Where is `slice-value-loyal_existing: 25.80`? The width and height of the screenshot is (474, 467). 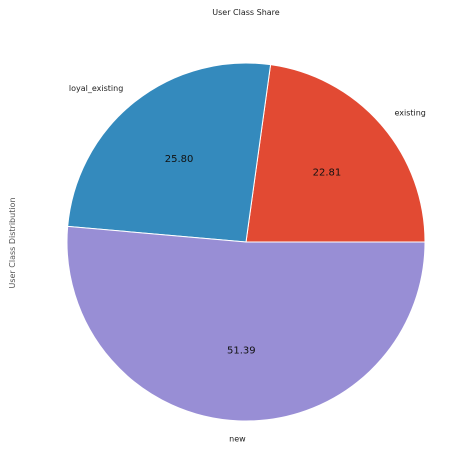 slice-value-loyal_existing: 25.80 is located at coordinates (179, 159).